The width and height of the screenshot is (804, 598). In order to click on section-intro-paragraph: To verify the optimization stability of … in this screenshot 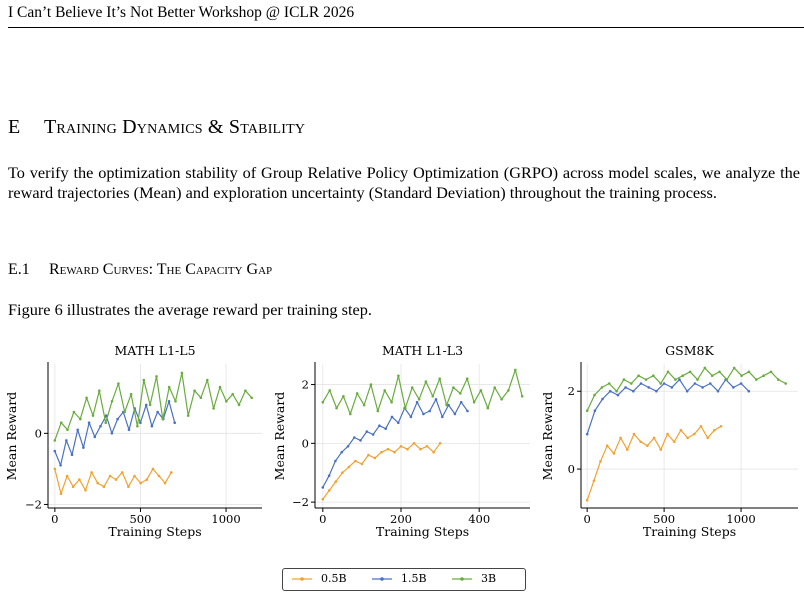, I will do `click(404, 182)`.